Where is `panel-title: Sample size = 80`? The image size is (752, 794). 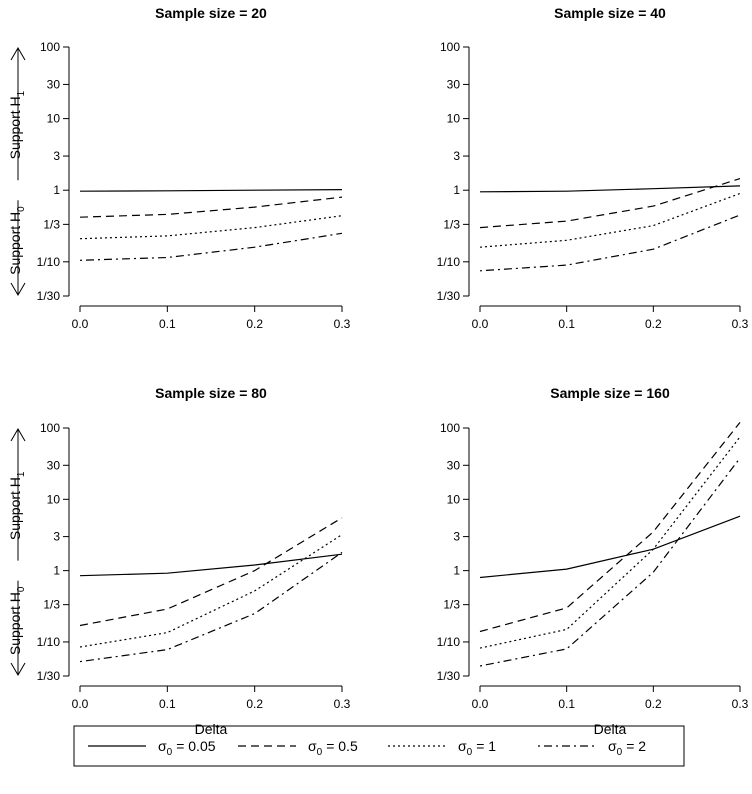
panel-title: Sample size = 80 is located at coordinates (211, 393).